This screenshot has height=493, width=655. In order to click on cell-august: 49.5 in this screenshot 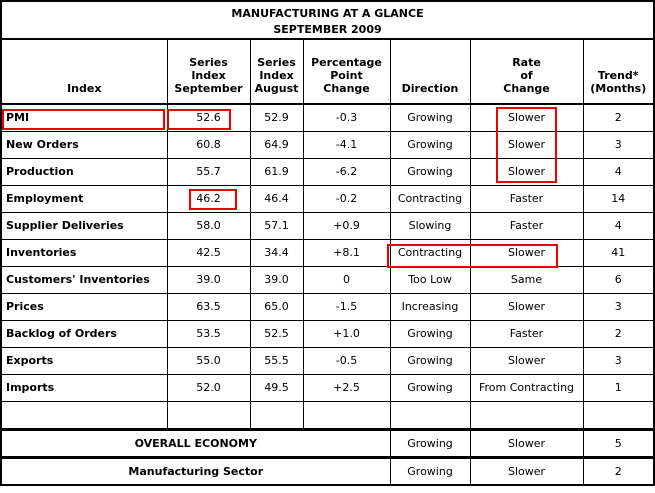, I will do `click(276, 387)`.